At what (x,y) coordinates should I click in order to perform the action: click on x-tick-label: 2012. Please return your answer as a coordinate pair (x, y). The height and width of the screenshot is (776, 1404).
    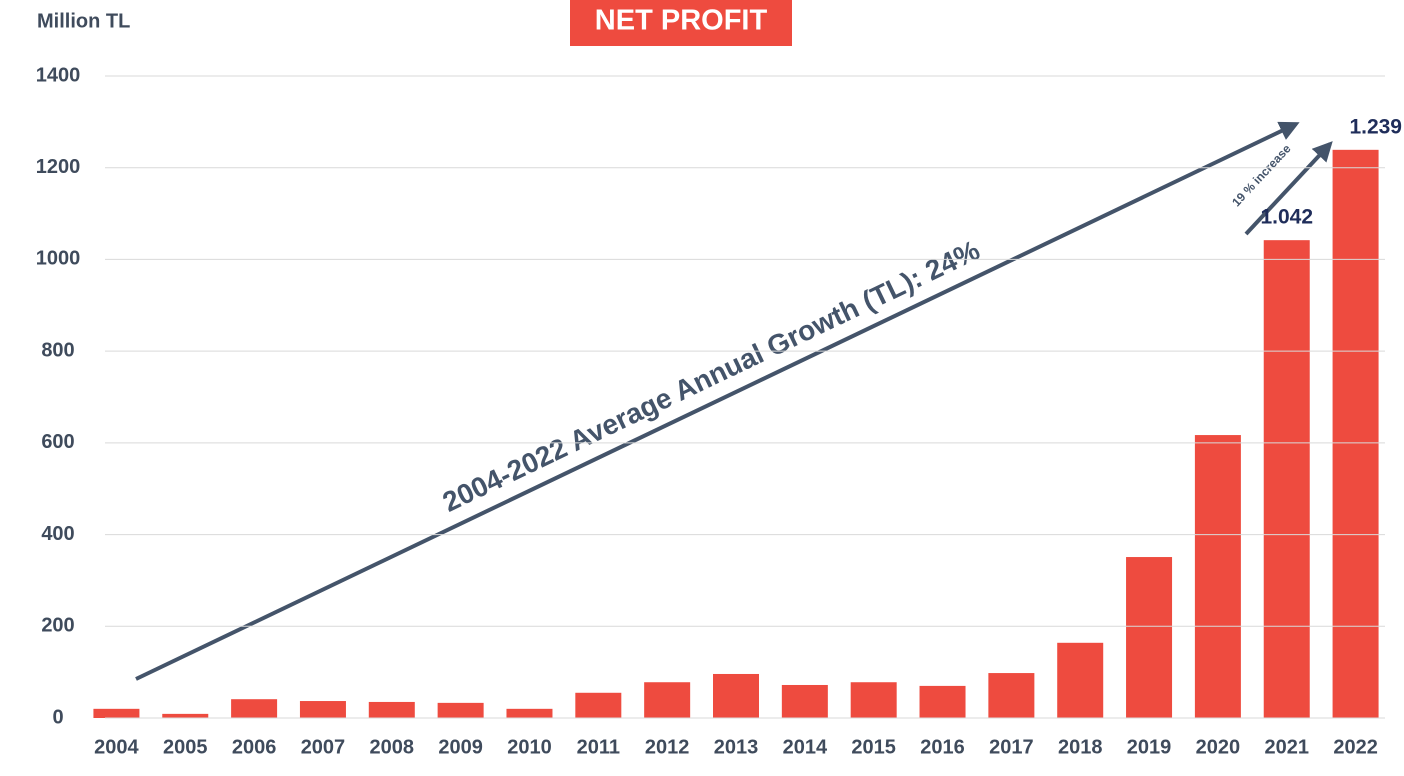
    Looking at the image, I should click on (667, 747).